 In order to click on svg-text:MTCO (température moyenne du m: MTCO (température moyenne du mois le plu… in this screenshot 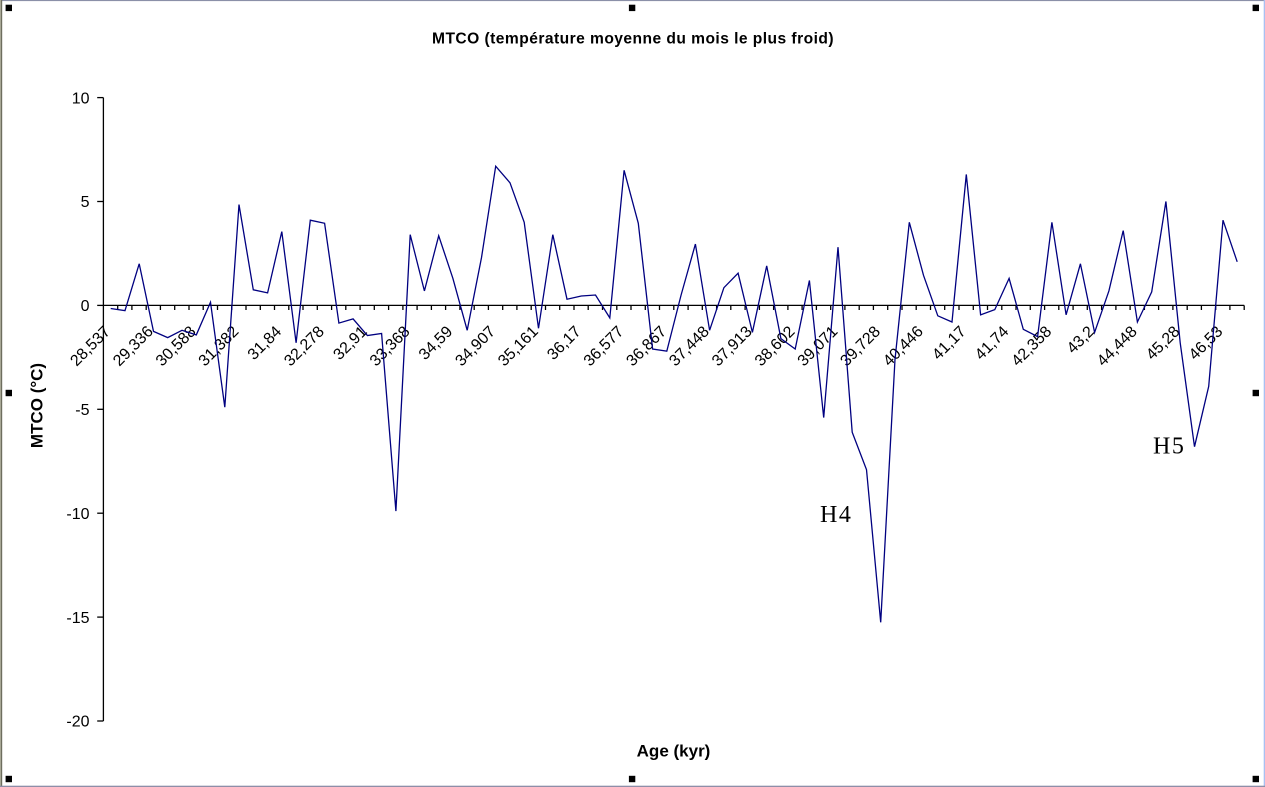, I will do `click(633, 39)`.